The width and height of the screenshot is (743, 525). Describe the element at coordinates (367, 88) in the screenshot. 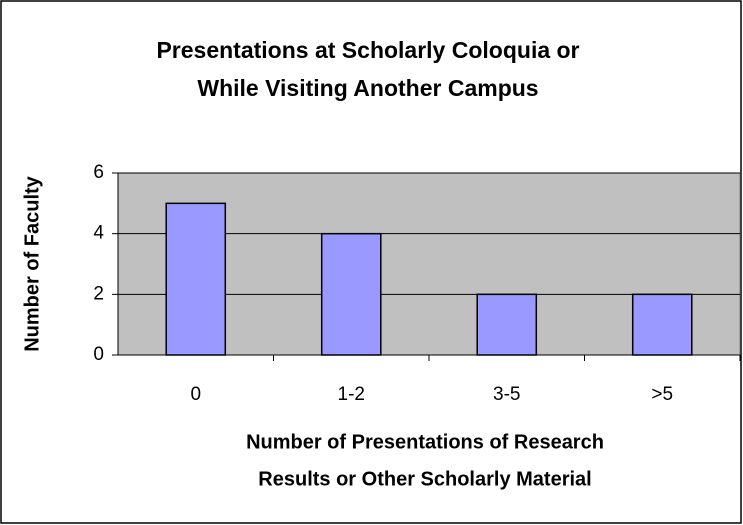

I see `chart-title: While Visiting Another Campus` at that location.